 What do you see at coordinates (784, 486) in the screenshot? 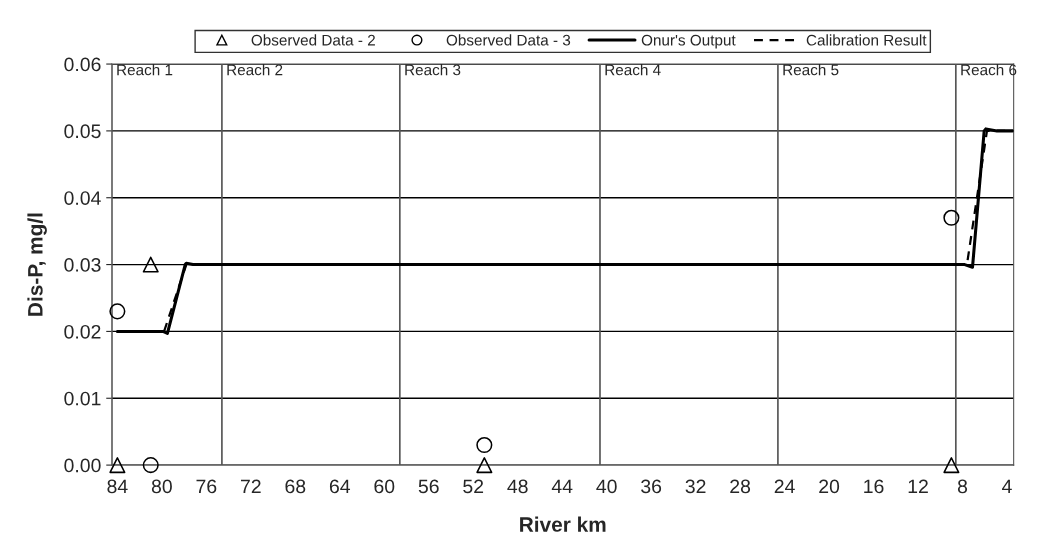
I see `x-tick-label: 24` at bounding box center [784, 486].